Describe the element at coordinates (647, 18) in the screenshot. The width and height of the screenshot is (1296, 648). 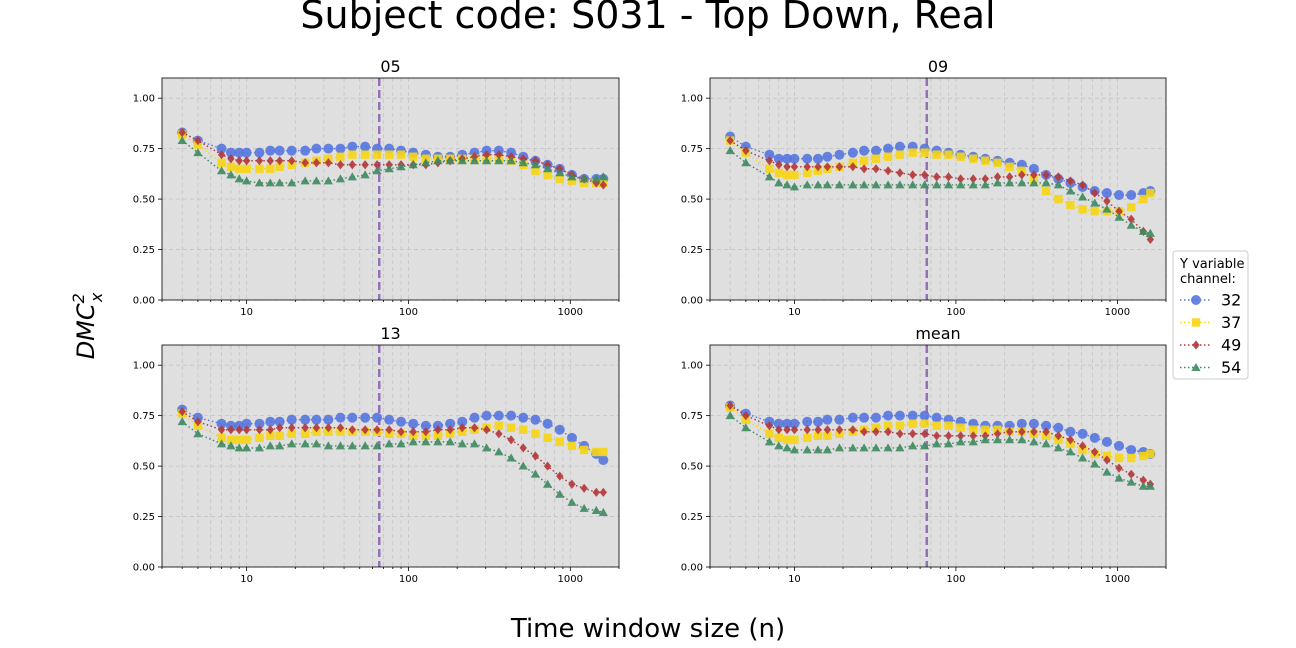
I see `figure-title: Subject code: S031 - Top Down, Real` at that location.